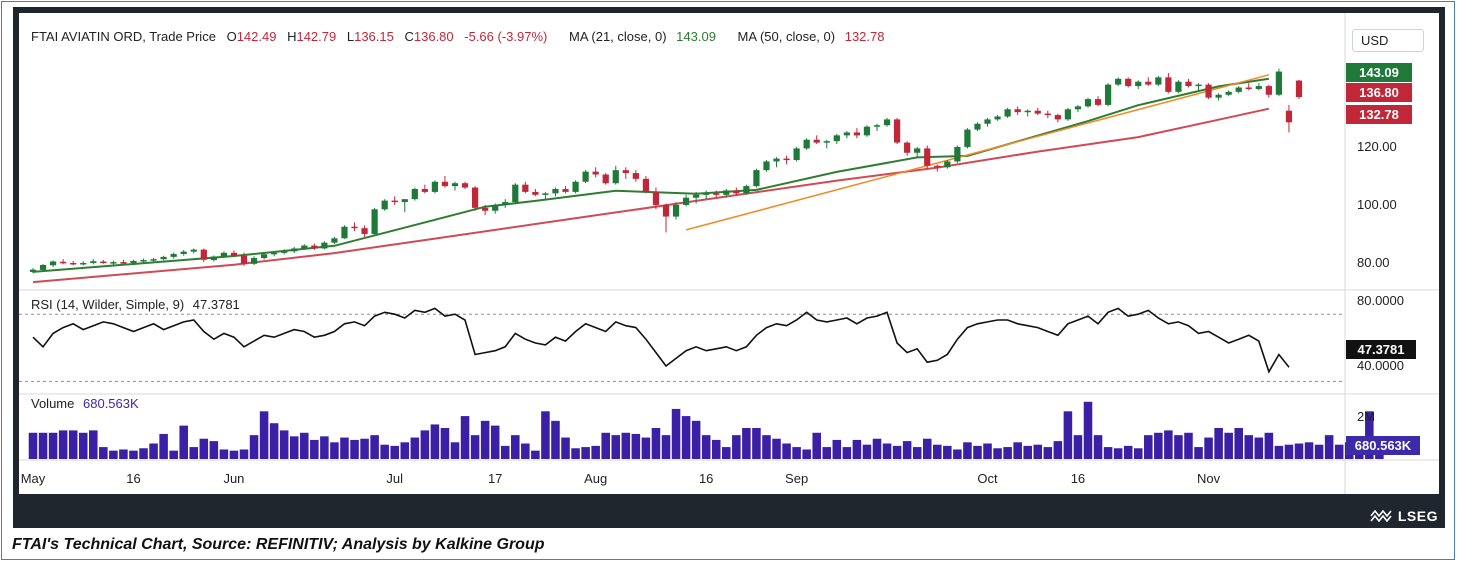 Image resolution: width=1458 pixels, height=563 pixels. Describe the element at coordinates (661, 340) in the screenshot. I see `rsi-line` at that location.